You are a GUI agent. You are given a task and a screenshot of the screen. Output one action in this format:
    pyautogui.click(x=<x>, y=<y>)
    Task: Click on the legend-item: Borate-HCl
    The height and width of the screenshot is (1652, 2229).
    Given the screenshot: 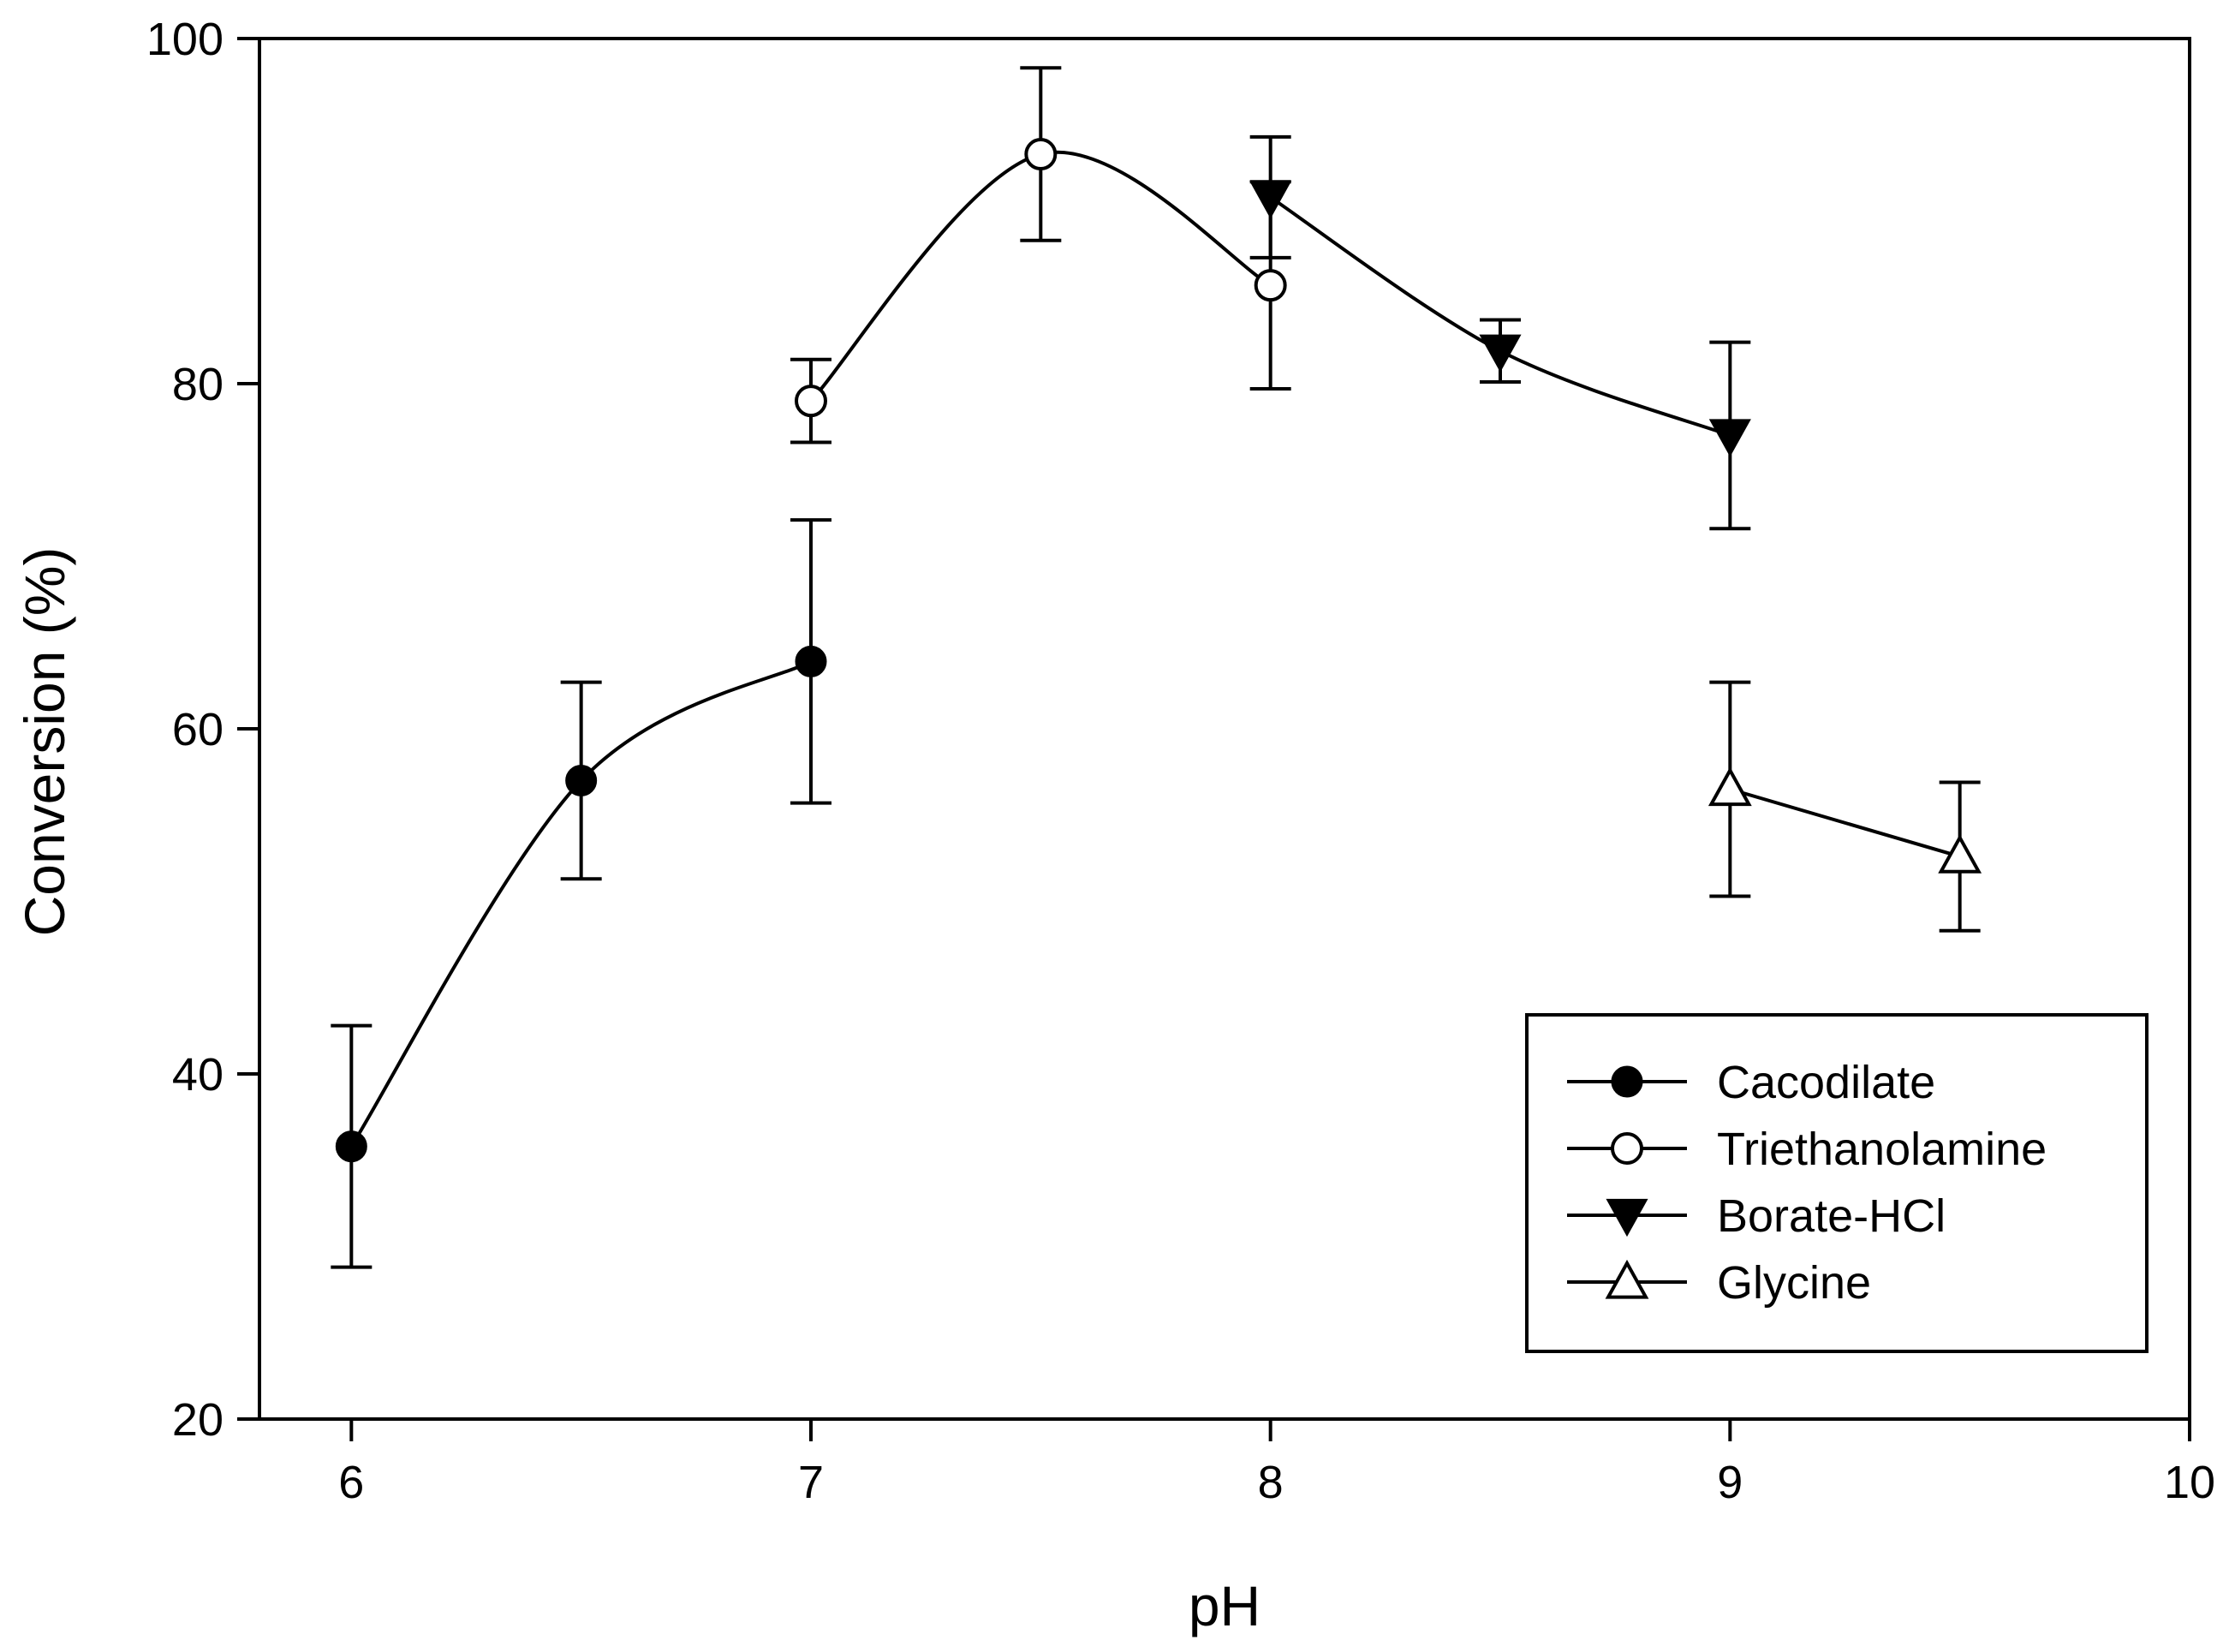 What is the action you would take?
    pyautogui.click(x=1756, y=1216)
    